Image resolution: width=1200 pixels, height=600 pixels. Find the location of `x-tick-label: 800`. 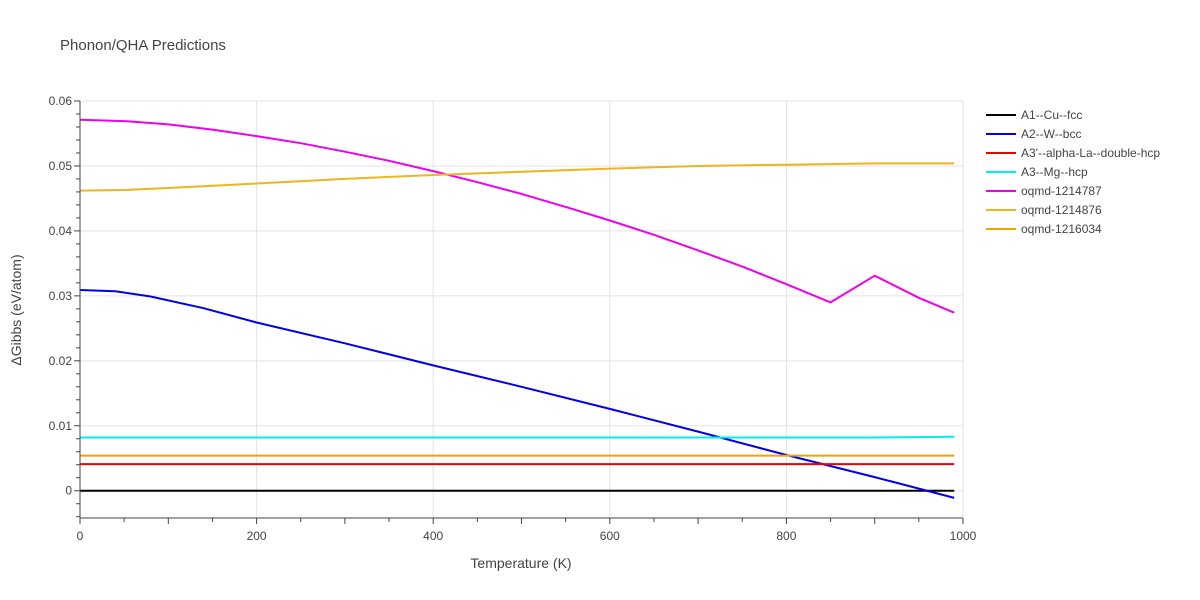

x-tick-label: 800 is located at coordinates (786, 536).